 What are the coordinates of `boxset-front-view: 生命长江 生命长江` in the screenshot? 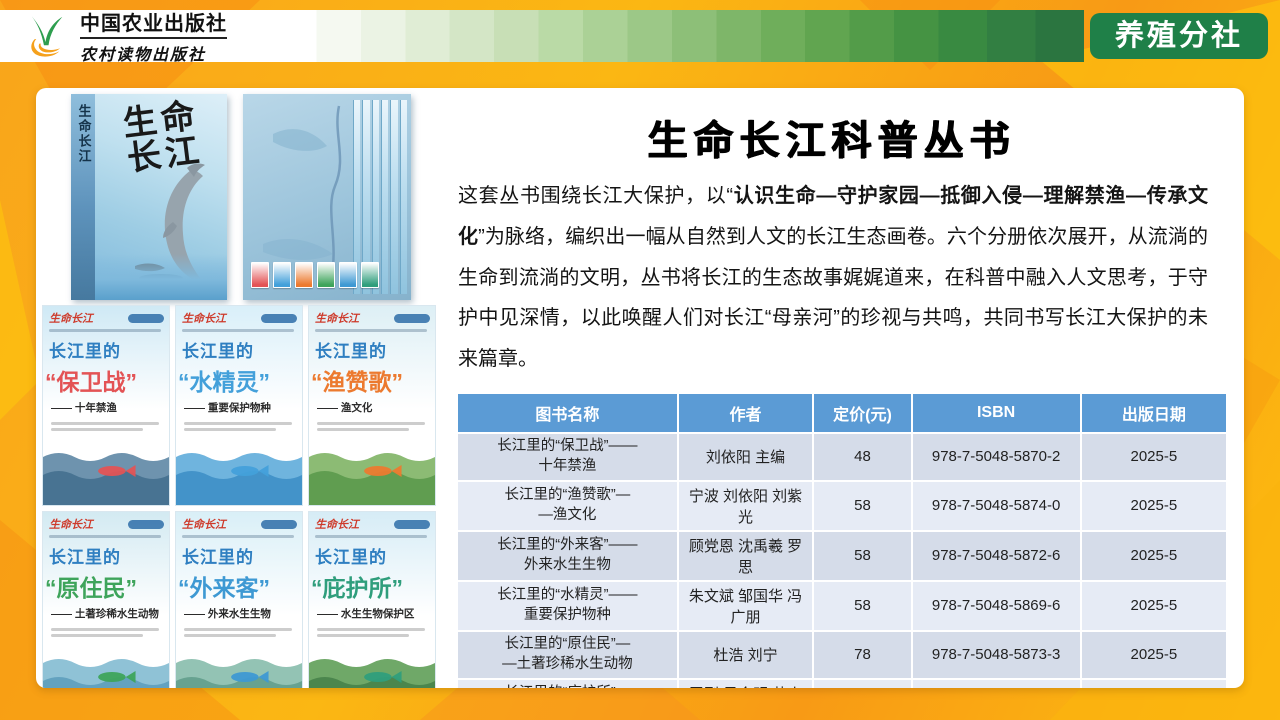 It's located at (149, 197).